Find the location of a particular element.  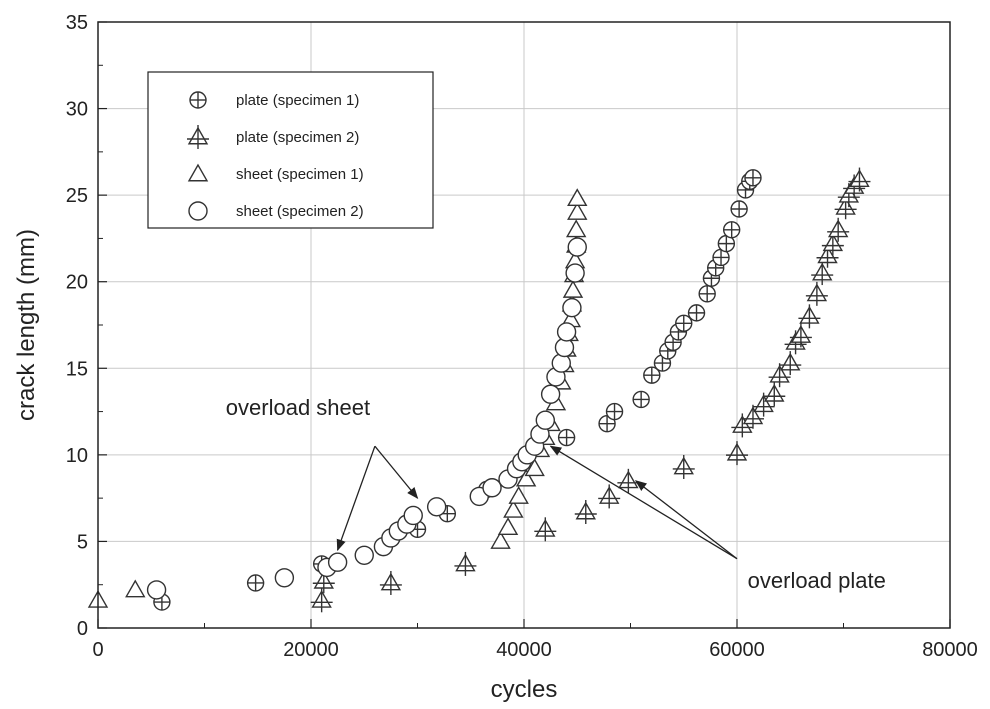

x-tick-label: 80000 is located at coordinates (950, 650).